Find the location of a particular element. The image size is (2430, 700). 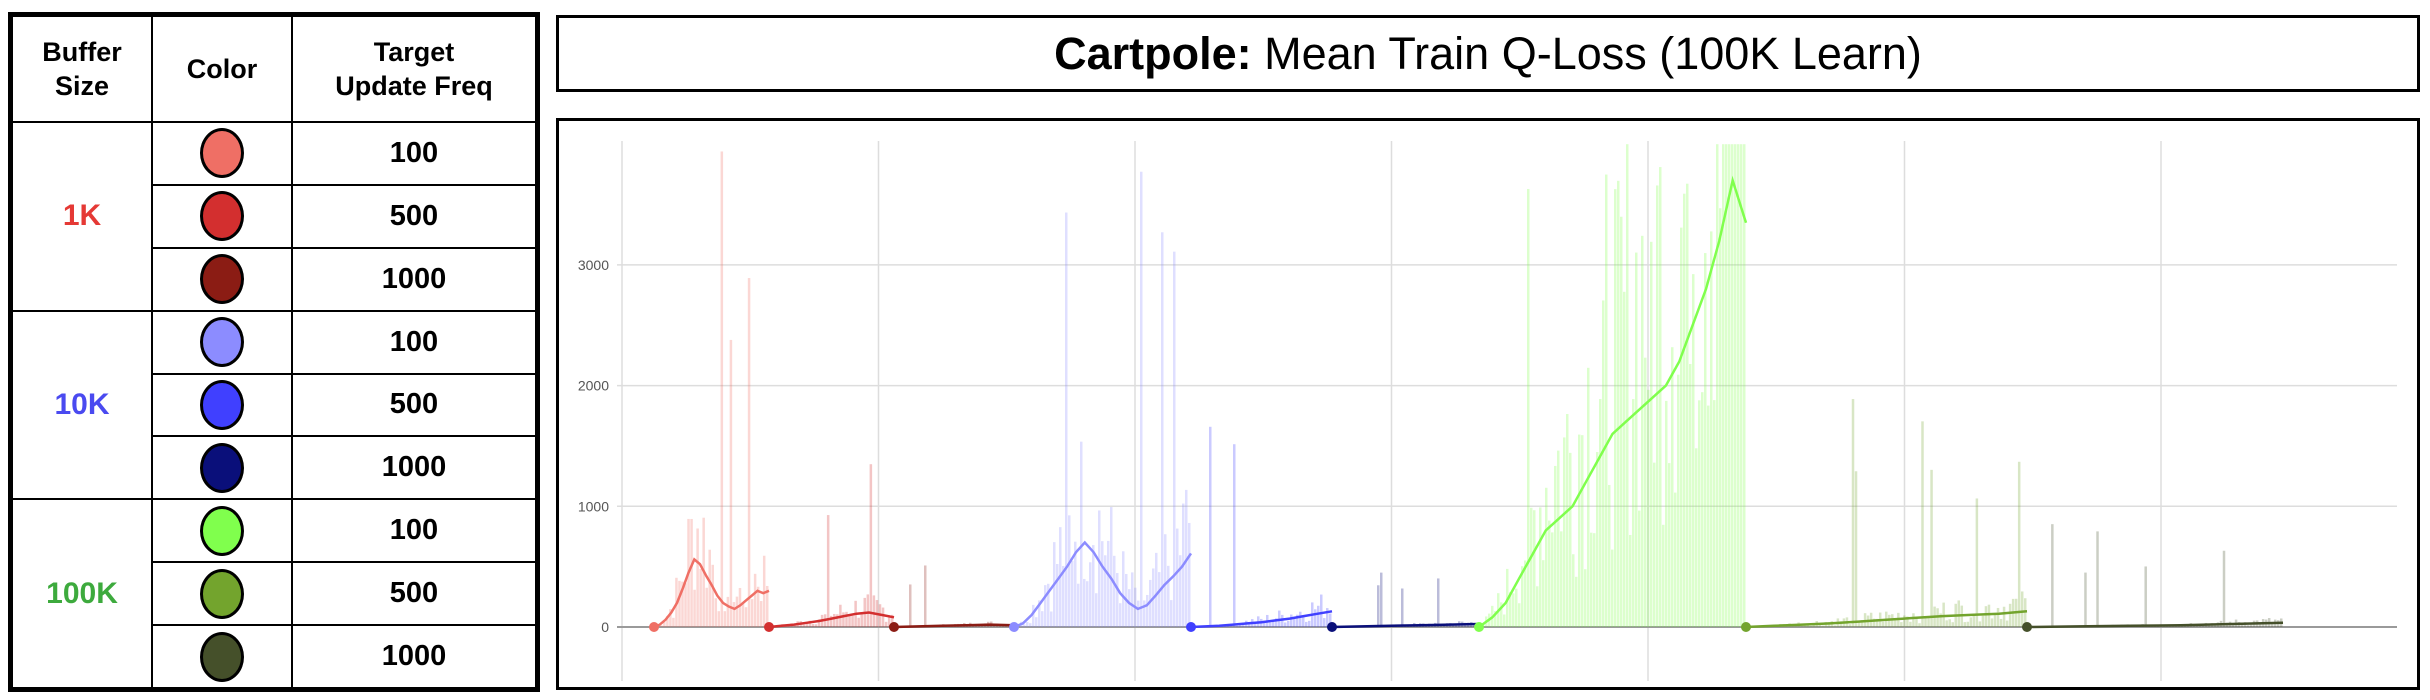

header-buffer-size: Buffer Size is located at coordinates (82, 69).